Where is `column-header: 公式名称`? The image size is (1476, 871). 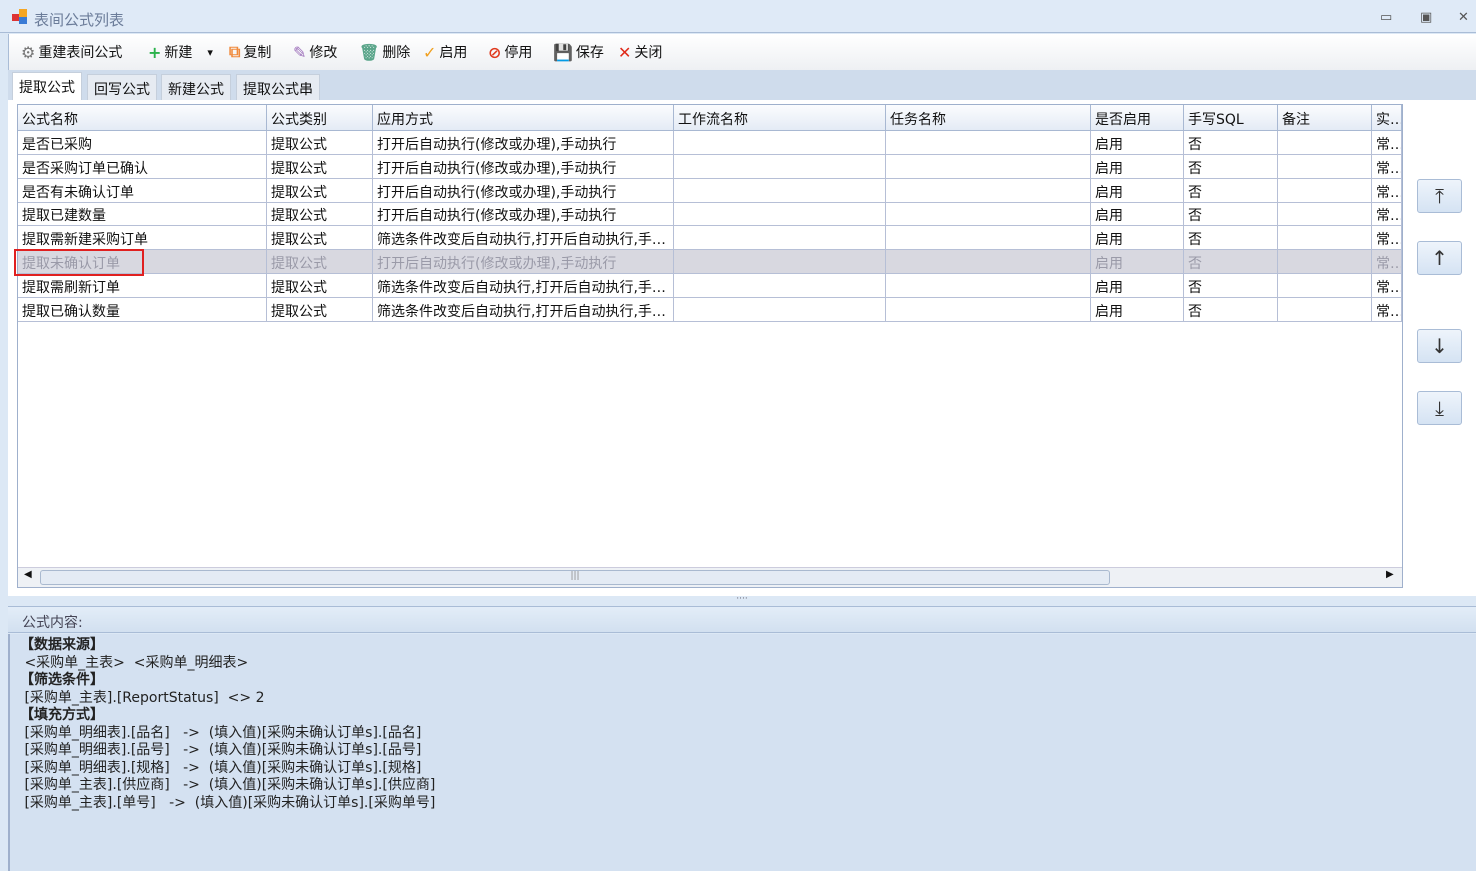 column-header: 公式名称 is located at coordinates (142, 118).